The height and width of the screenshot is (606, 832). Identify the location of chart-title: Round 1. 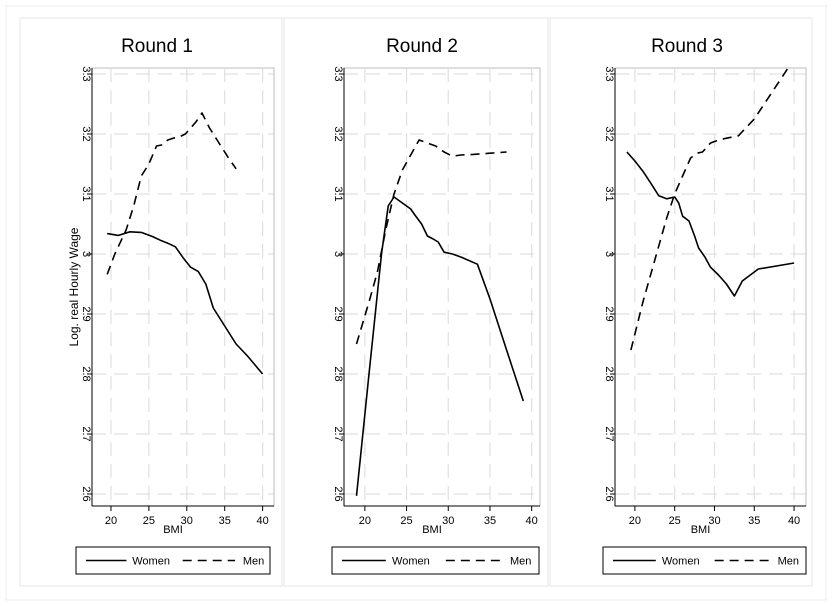
(157, 46).